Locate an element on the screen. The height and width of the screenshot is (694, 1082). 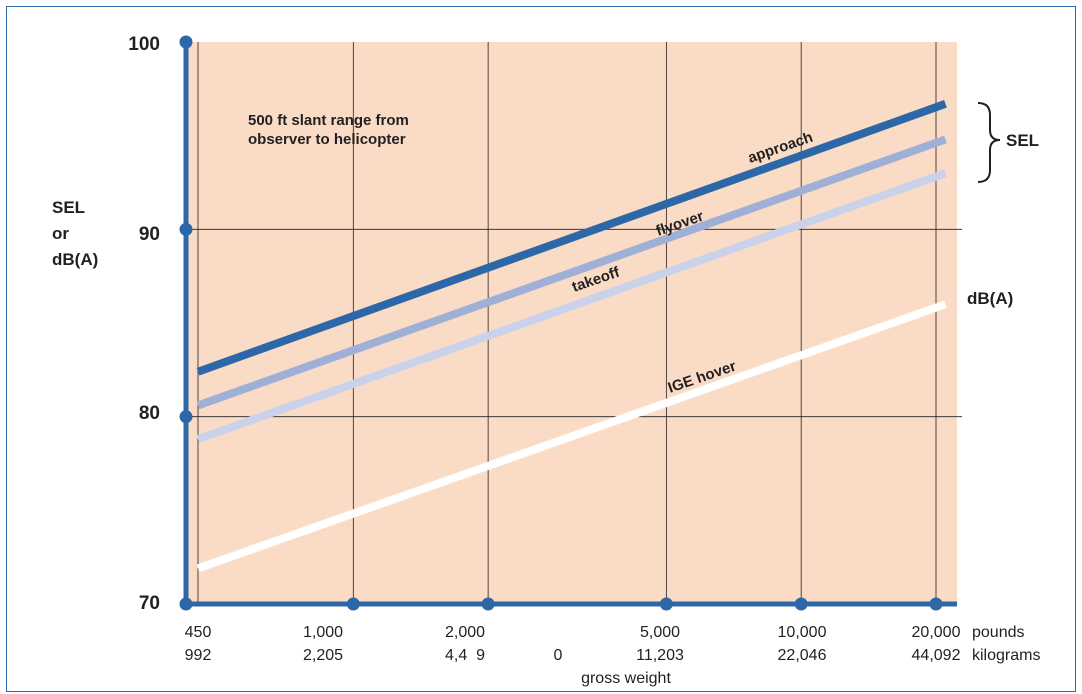
annotation-line: 500 ft slant range from is located at coordinates (328, 120).